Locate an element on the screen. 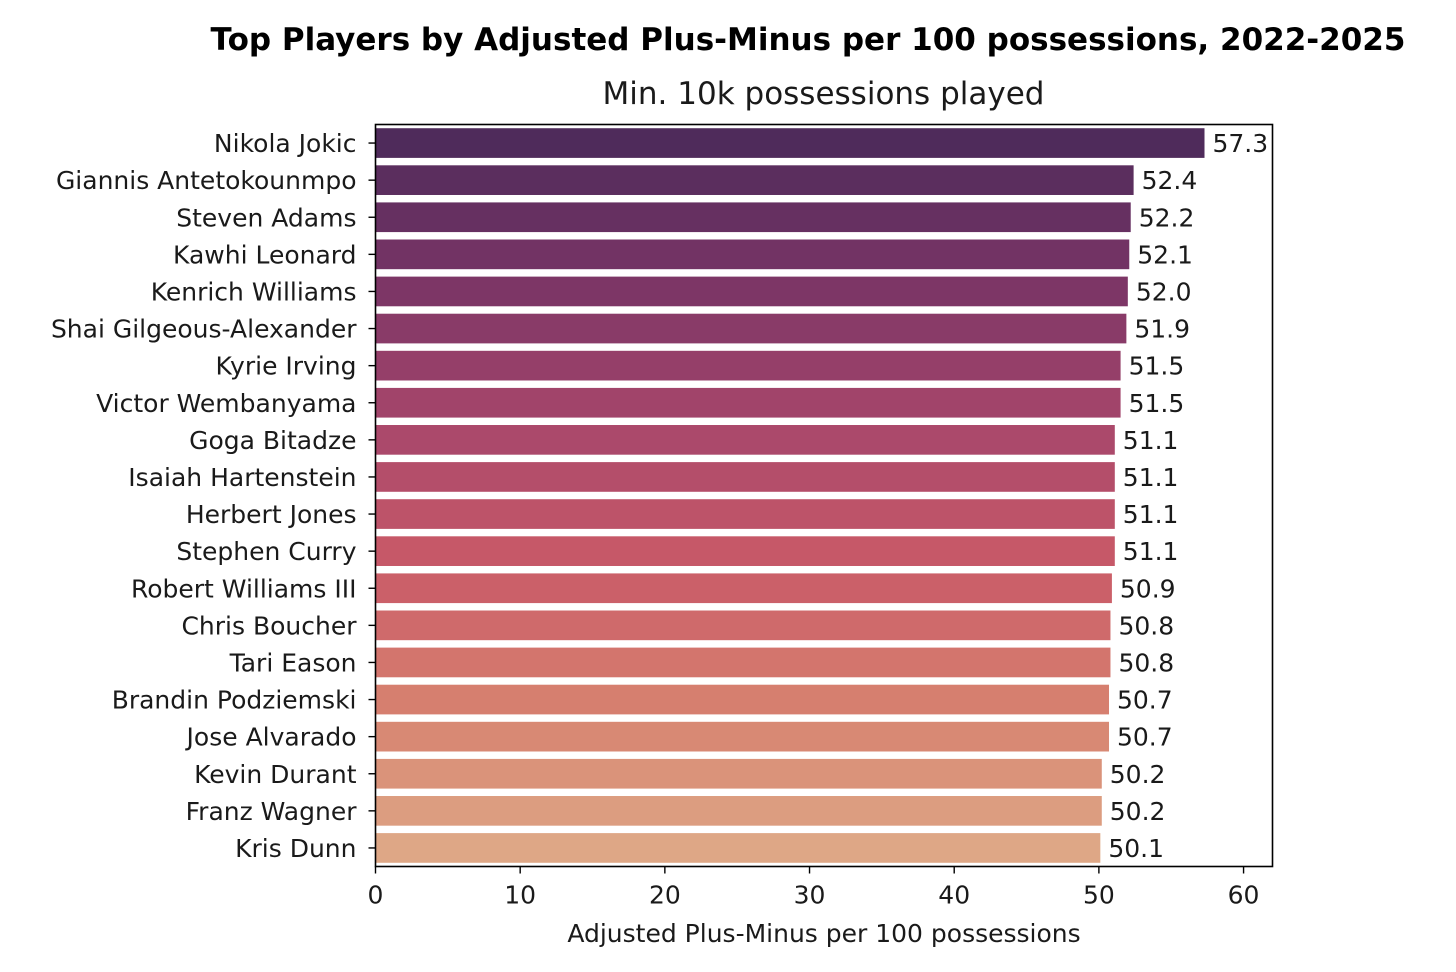 This screenshot has width=1456, height=972. bar-steven-adams is located at coordinates (753, 217).